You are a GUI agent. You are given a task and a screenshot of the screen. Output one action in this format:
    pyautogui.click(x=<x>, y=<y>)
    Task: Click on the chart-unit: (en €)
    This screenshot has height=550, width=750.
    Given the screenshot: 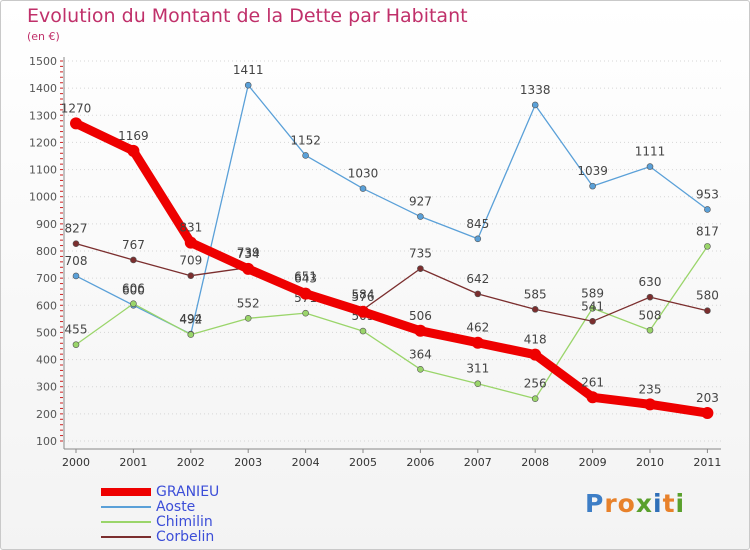 What is the action you would take?
    pyautogui.click(x=43, y=36)
    